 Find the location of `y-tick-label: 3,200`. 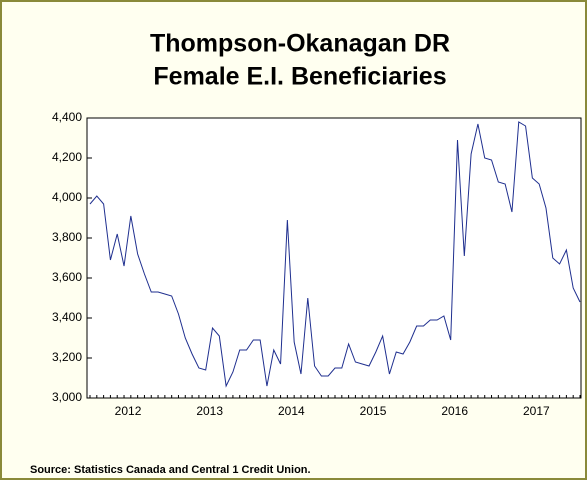

y-tick-label: 3,200 is located at coordinates (67, 357).